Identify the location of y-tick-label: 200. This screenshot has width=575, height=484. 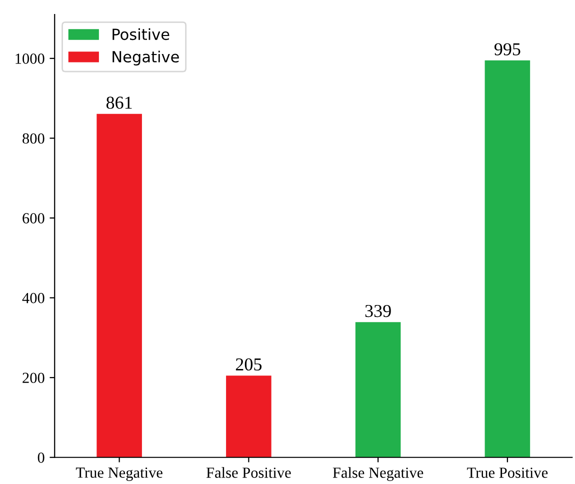
(33, 378).